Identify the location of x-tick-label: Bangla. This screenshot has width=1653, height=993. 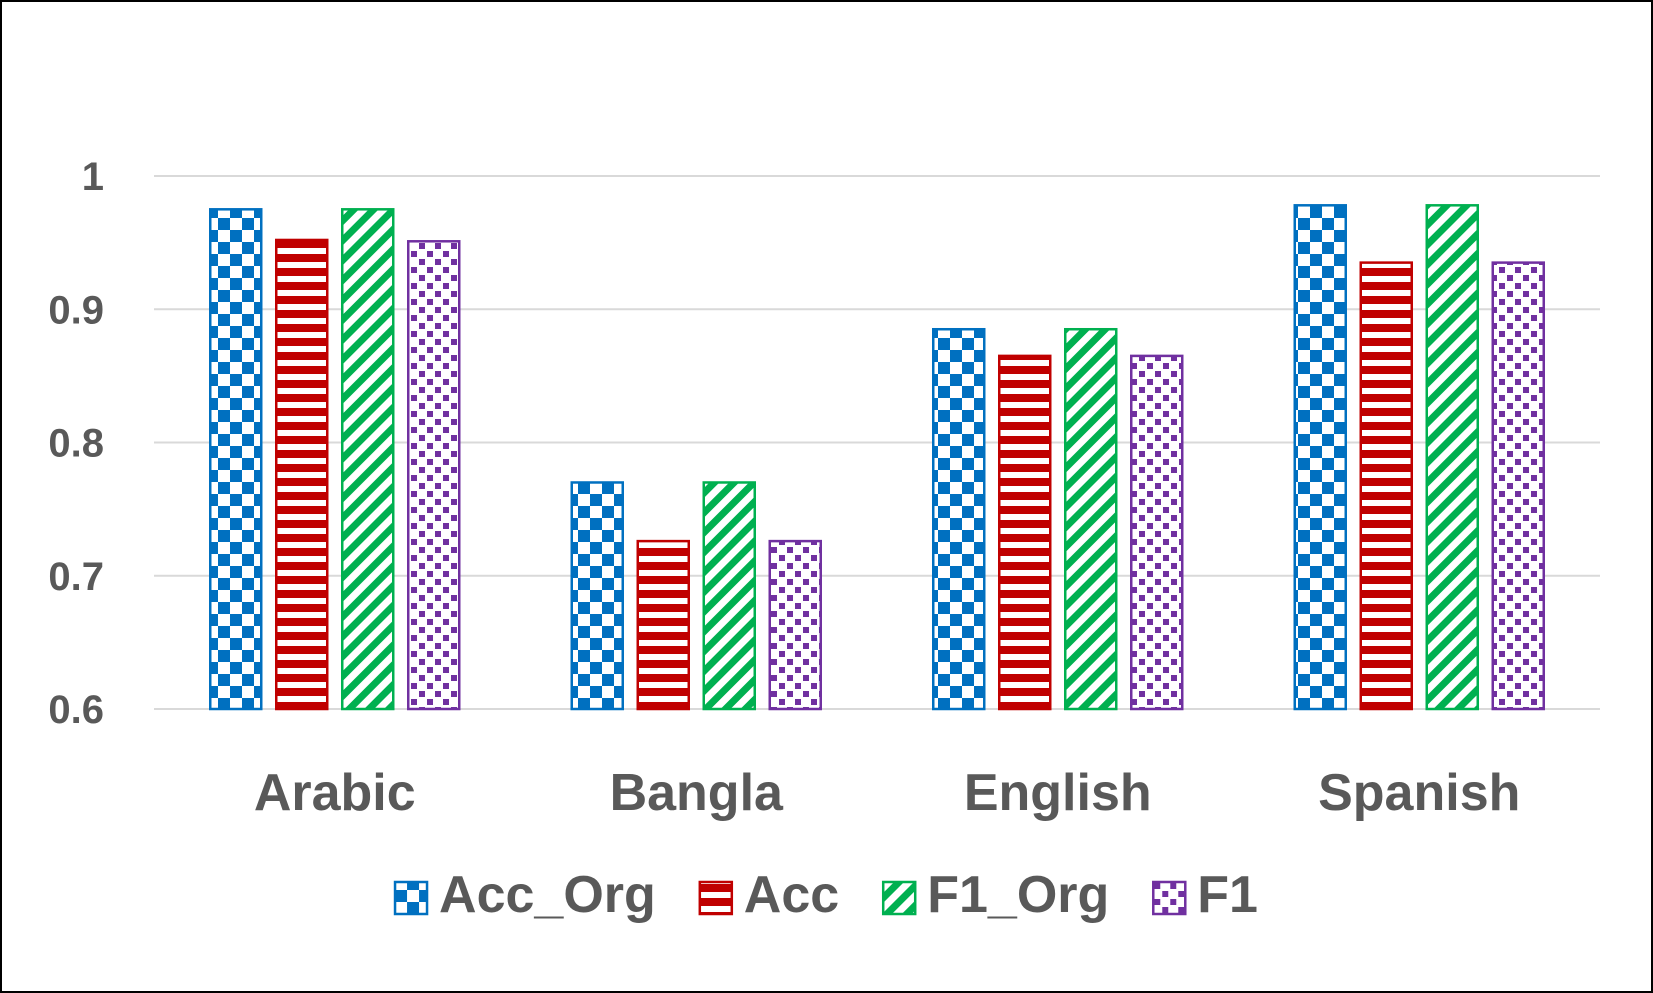
(697, 793).